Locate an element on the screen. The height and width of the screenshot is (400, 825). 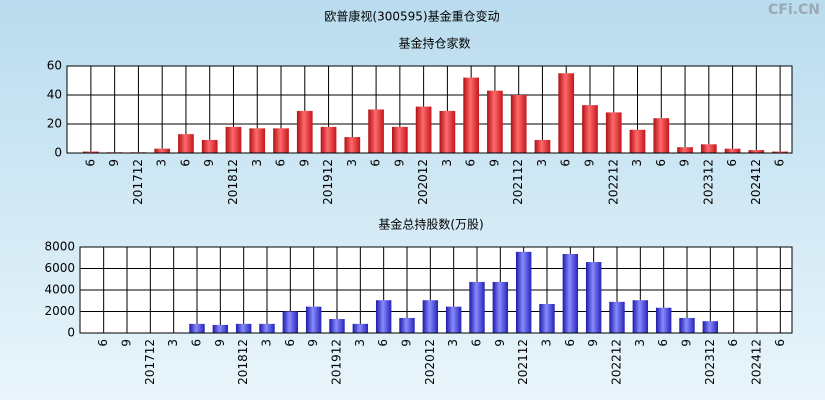
chart-subtitle: 基金持仓家数 is located at coordinates (434, 43).